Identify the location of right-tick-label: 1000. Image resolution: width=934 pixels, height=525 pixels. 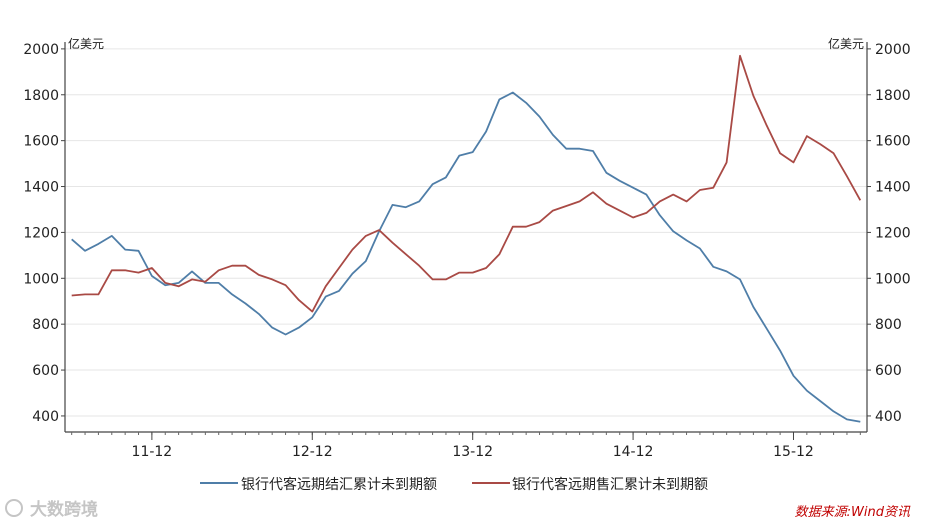
(893, 279).